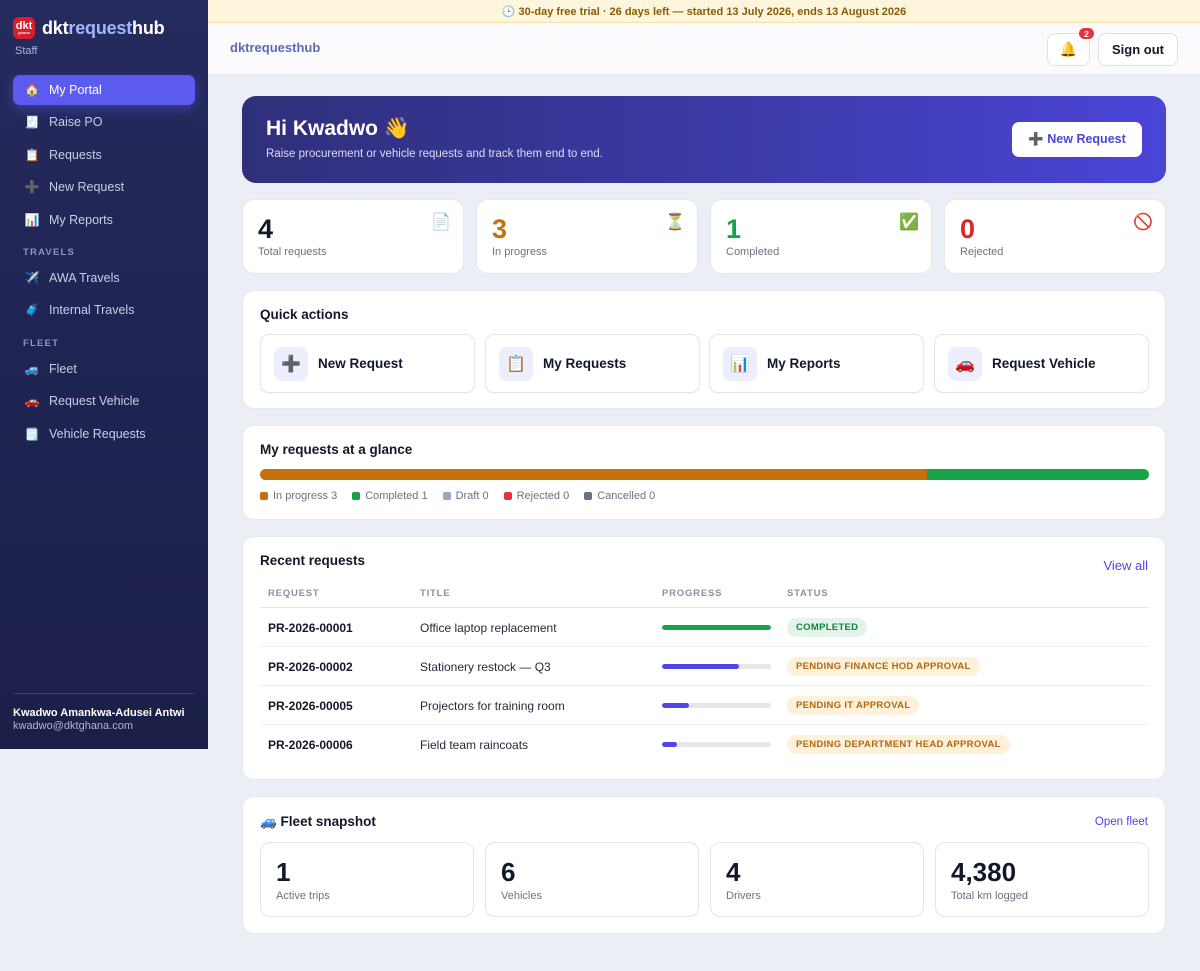 The width and height of the screenshot is (1200, 971). What do you see at coordinates (990, 896) in the screenshot?
I see `fleet-stat-label: Total km logged` at bounding box center [990, 896].